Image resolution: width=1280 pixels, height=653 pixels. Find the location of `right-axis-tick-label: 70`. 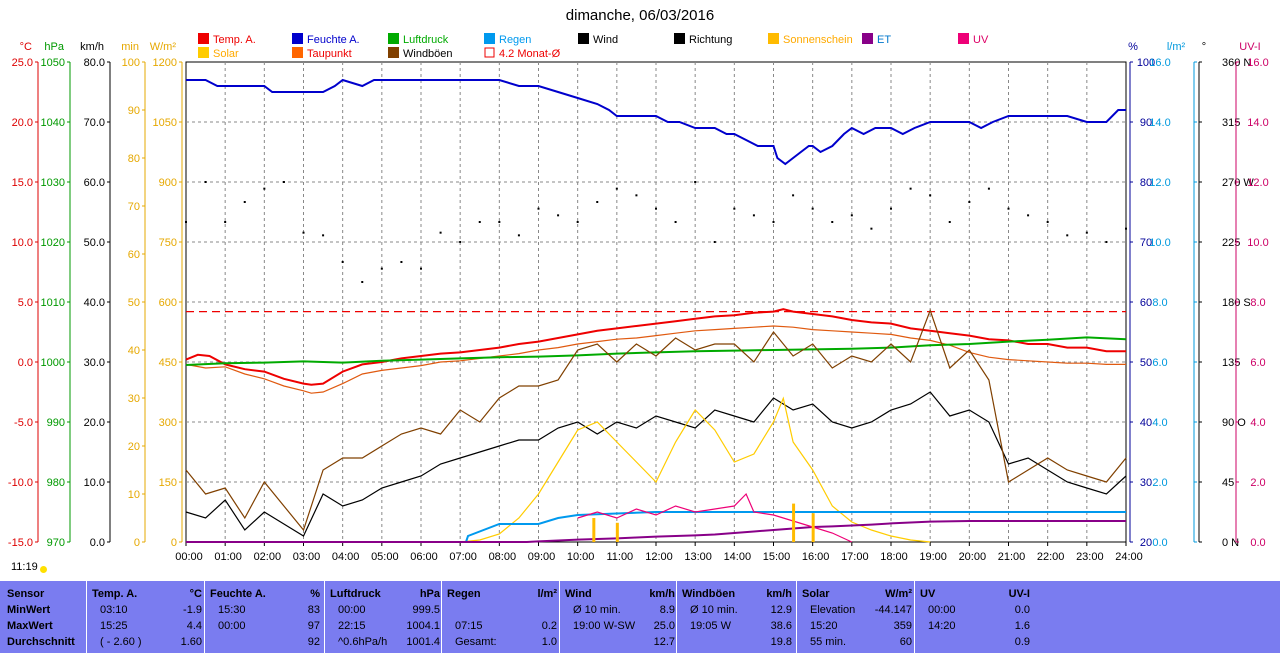

right-axis-tick-label: 70 is located at coordinates (1146, 243).